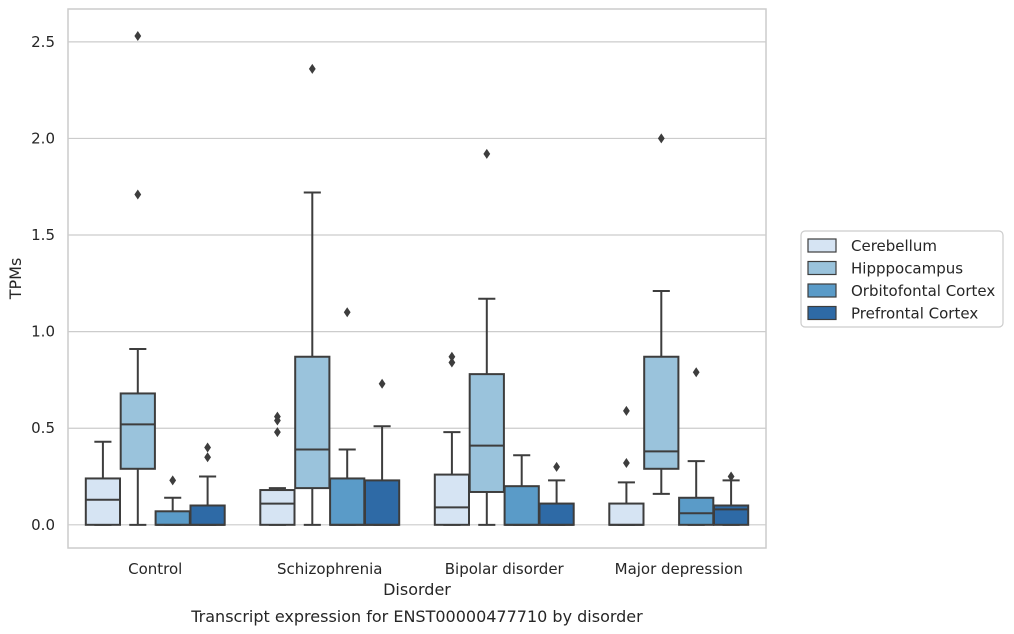 The height and width of the screenshot is (634, 1014). Describe the element at coordinates (15, 279) in the screenshot. I see `y-axis-title: TPMs` at that location.